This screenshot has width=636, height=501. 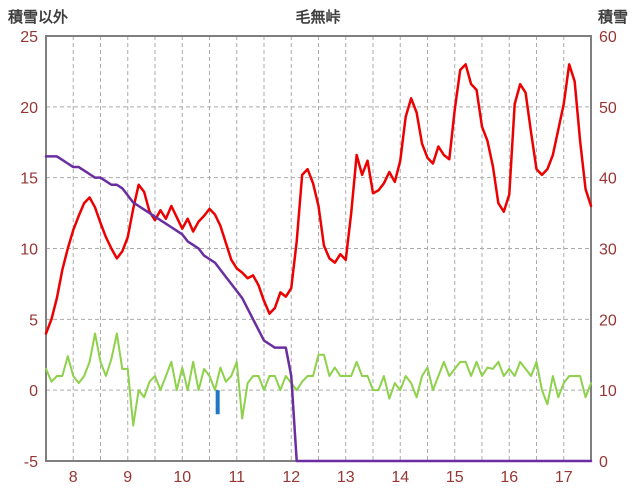 What do you see at coordinates (29, 179) in the screenshot?
I see `left-tick-label: 15` at bounding box center [29, 179].